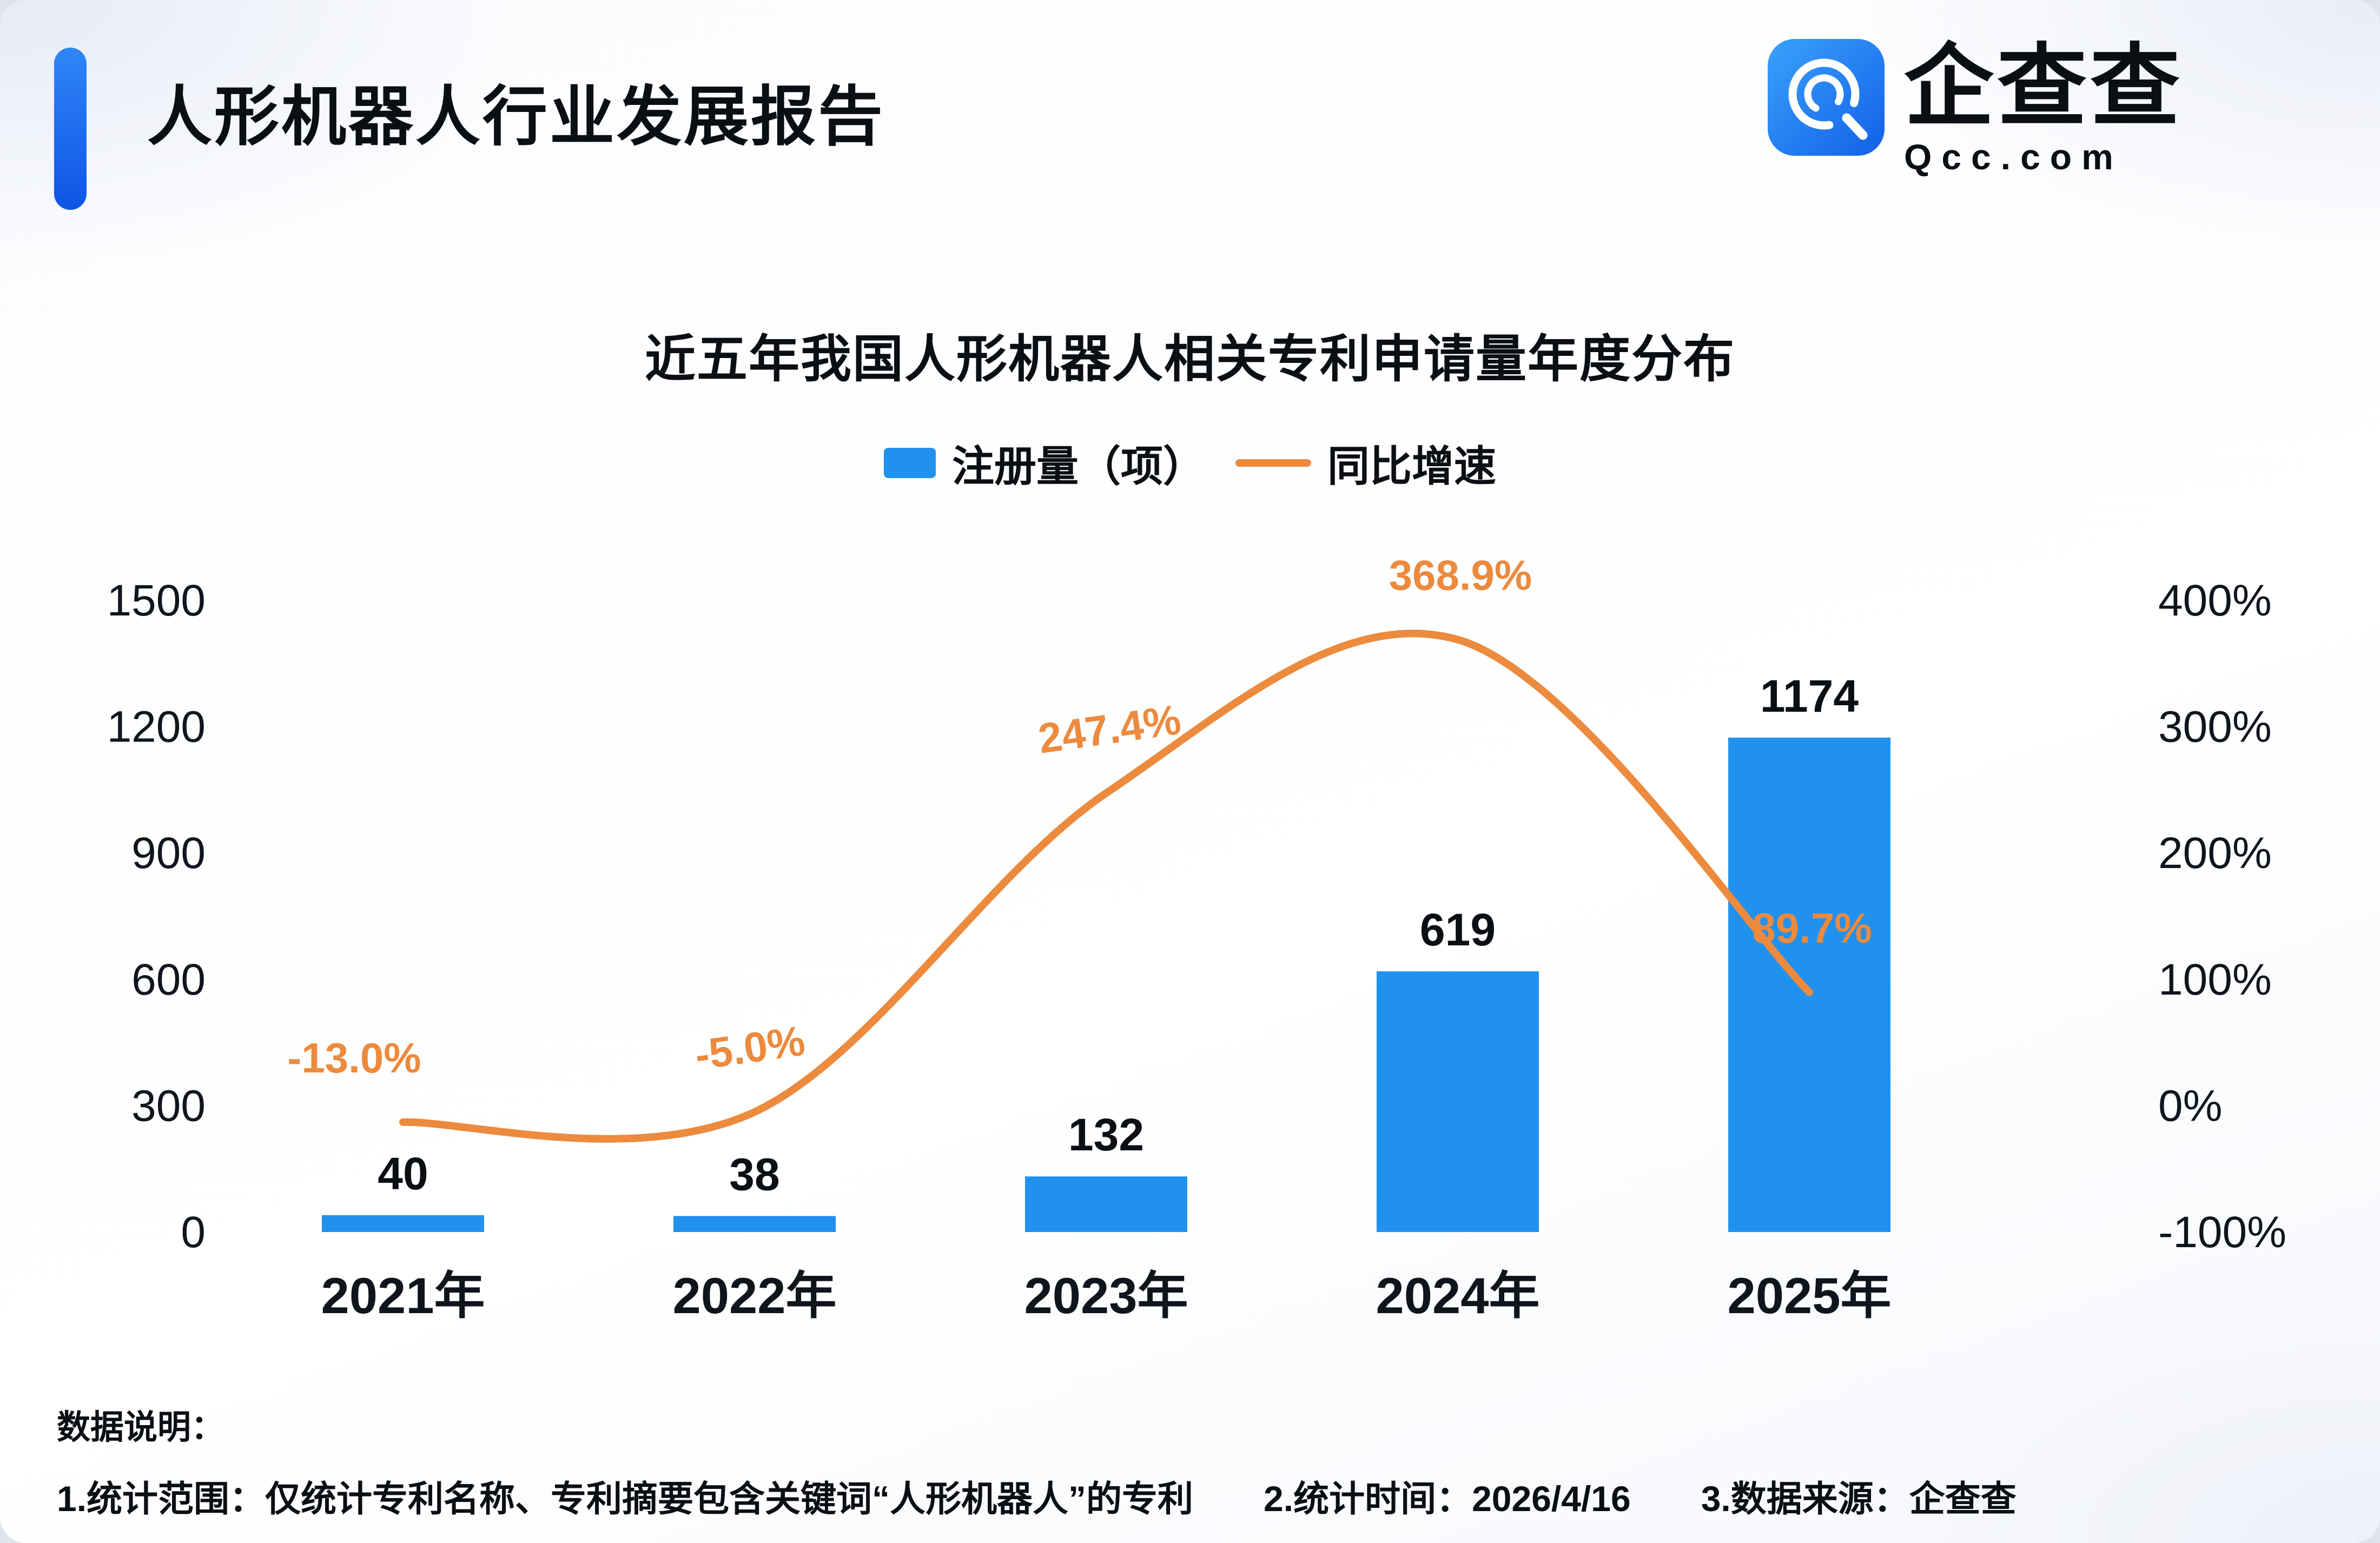 This screenshot has width=2380, height=1543. What do you see at coordinates (754, 1295) in the screenshot?
I see `x-axis-label: 2022年` at bounding box center [754, 1295].